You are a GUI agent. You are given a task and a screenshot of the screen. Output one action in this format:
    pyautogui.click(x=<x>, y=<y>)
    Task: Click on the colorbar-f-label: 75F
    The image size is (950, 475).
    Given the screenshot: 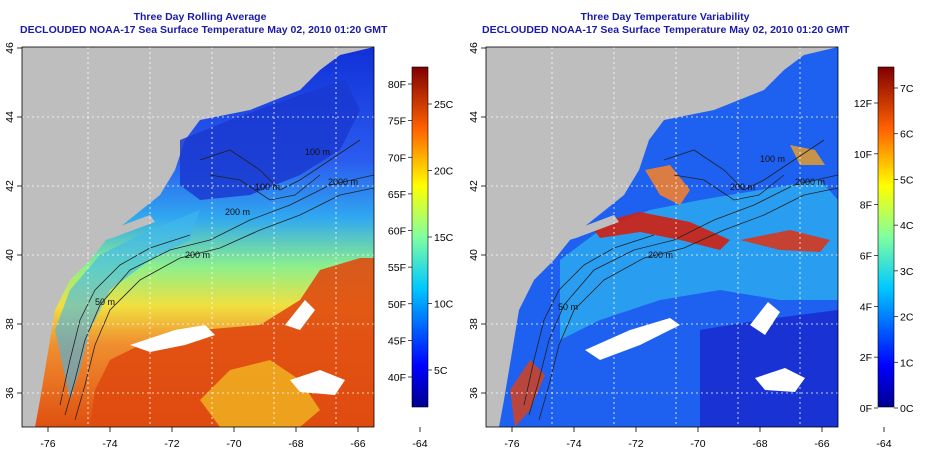 What is the action you would take?
    pyautogui.click(x=397, y=122)
    